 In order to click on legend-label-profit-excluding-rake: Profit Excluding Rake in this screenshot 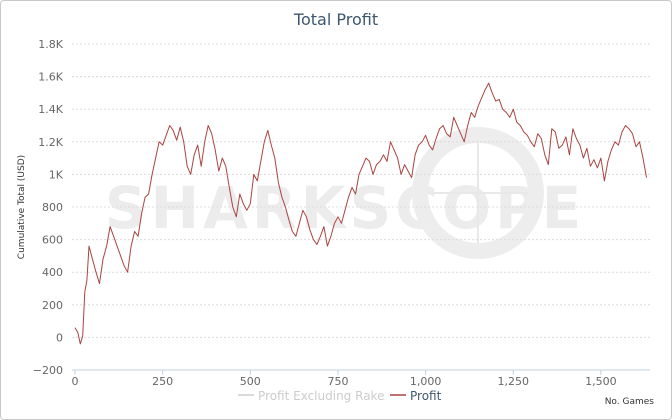, I will do `click(321, 396)`.